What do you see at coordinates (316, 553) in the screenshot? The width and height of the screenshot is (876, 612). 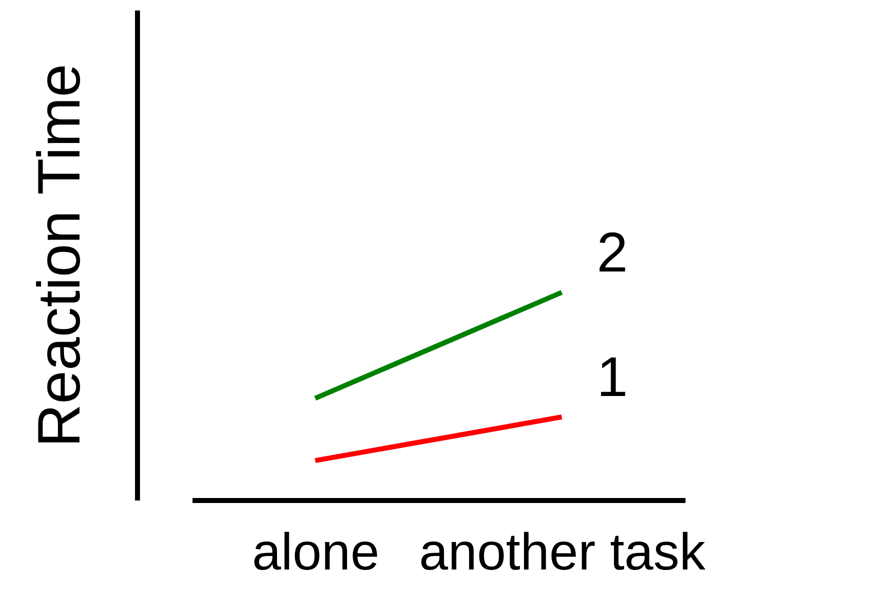 I see `x-tick-label: alone` at bounding box center [316, 553].